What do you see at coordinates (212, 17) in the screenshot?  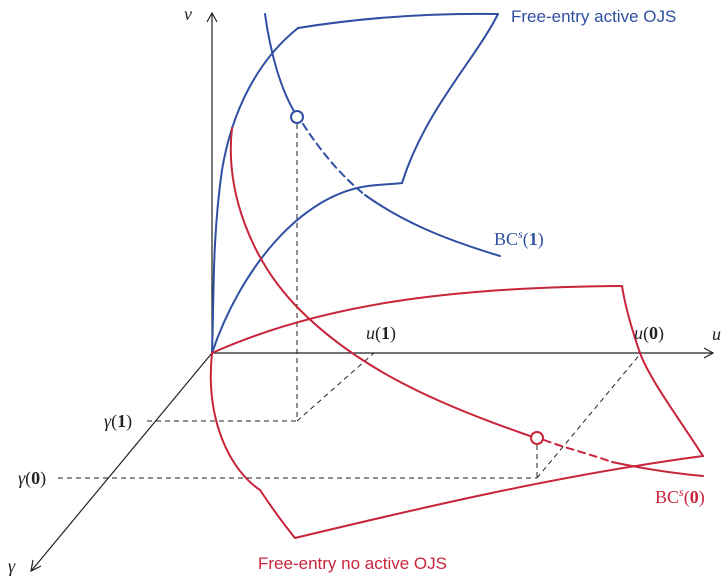 I see `v-axis-arrowhead` at bounding box center [212, 17].